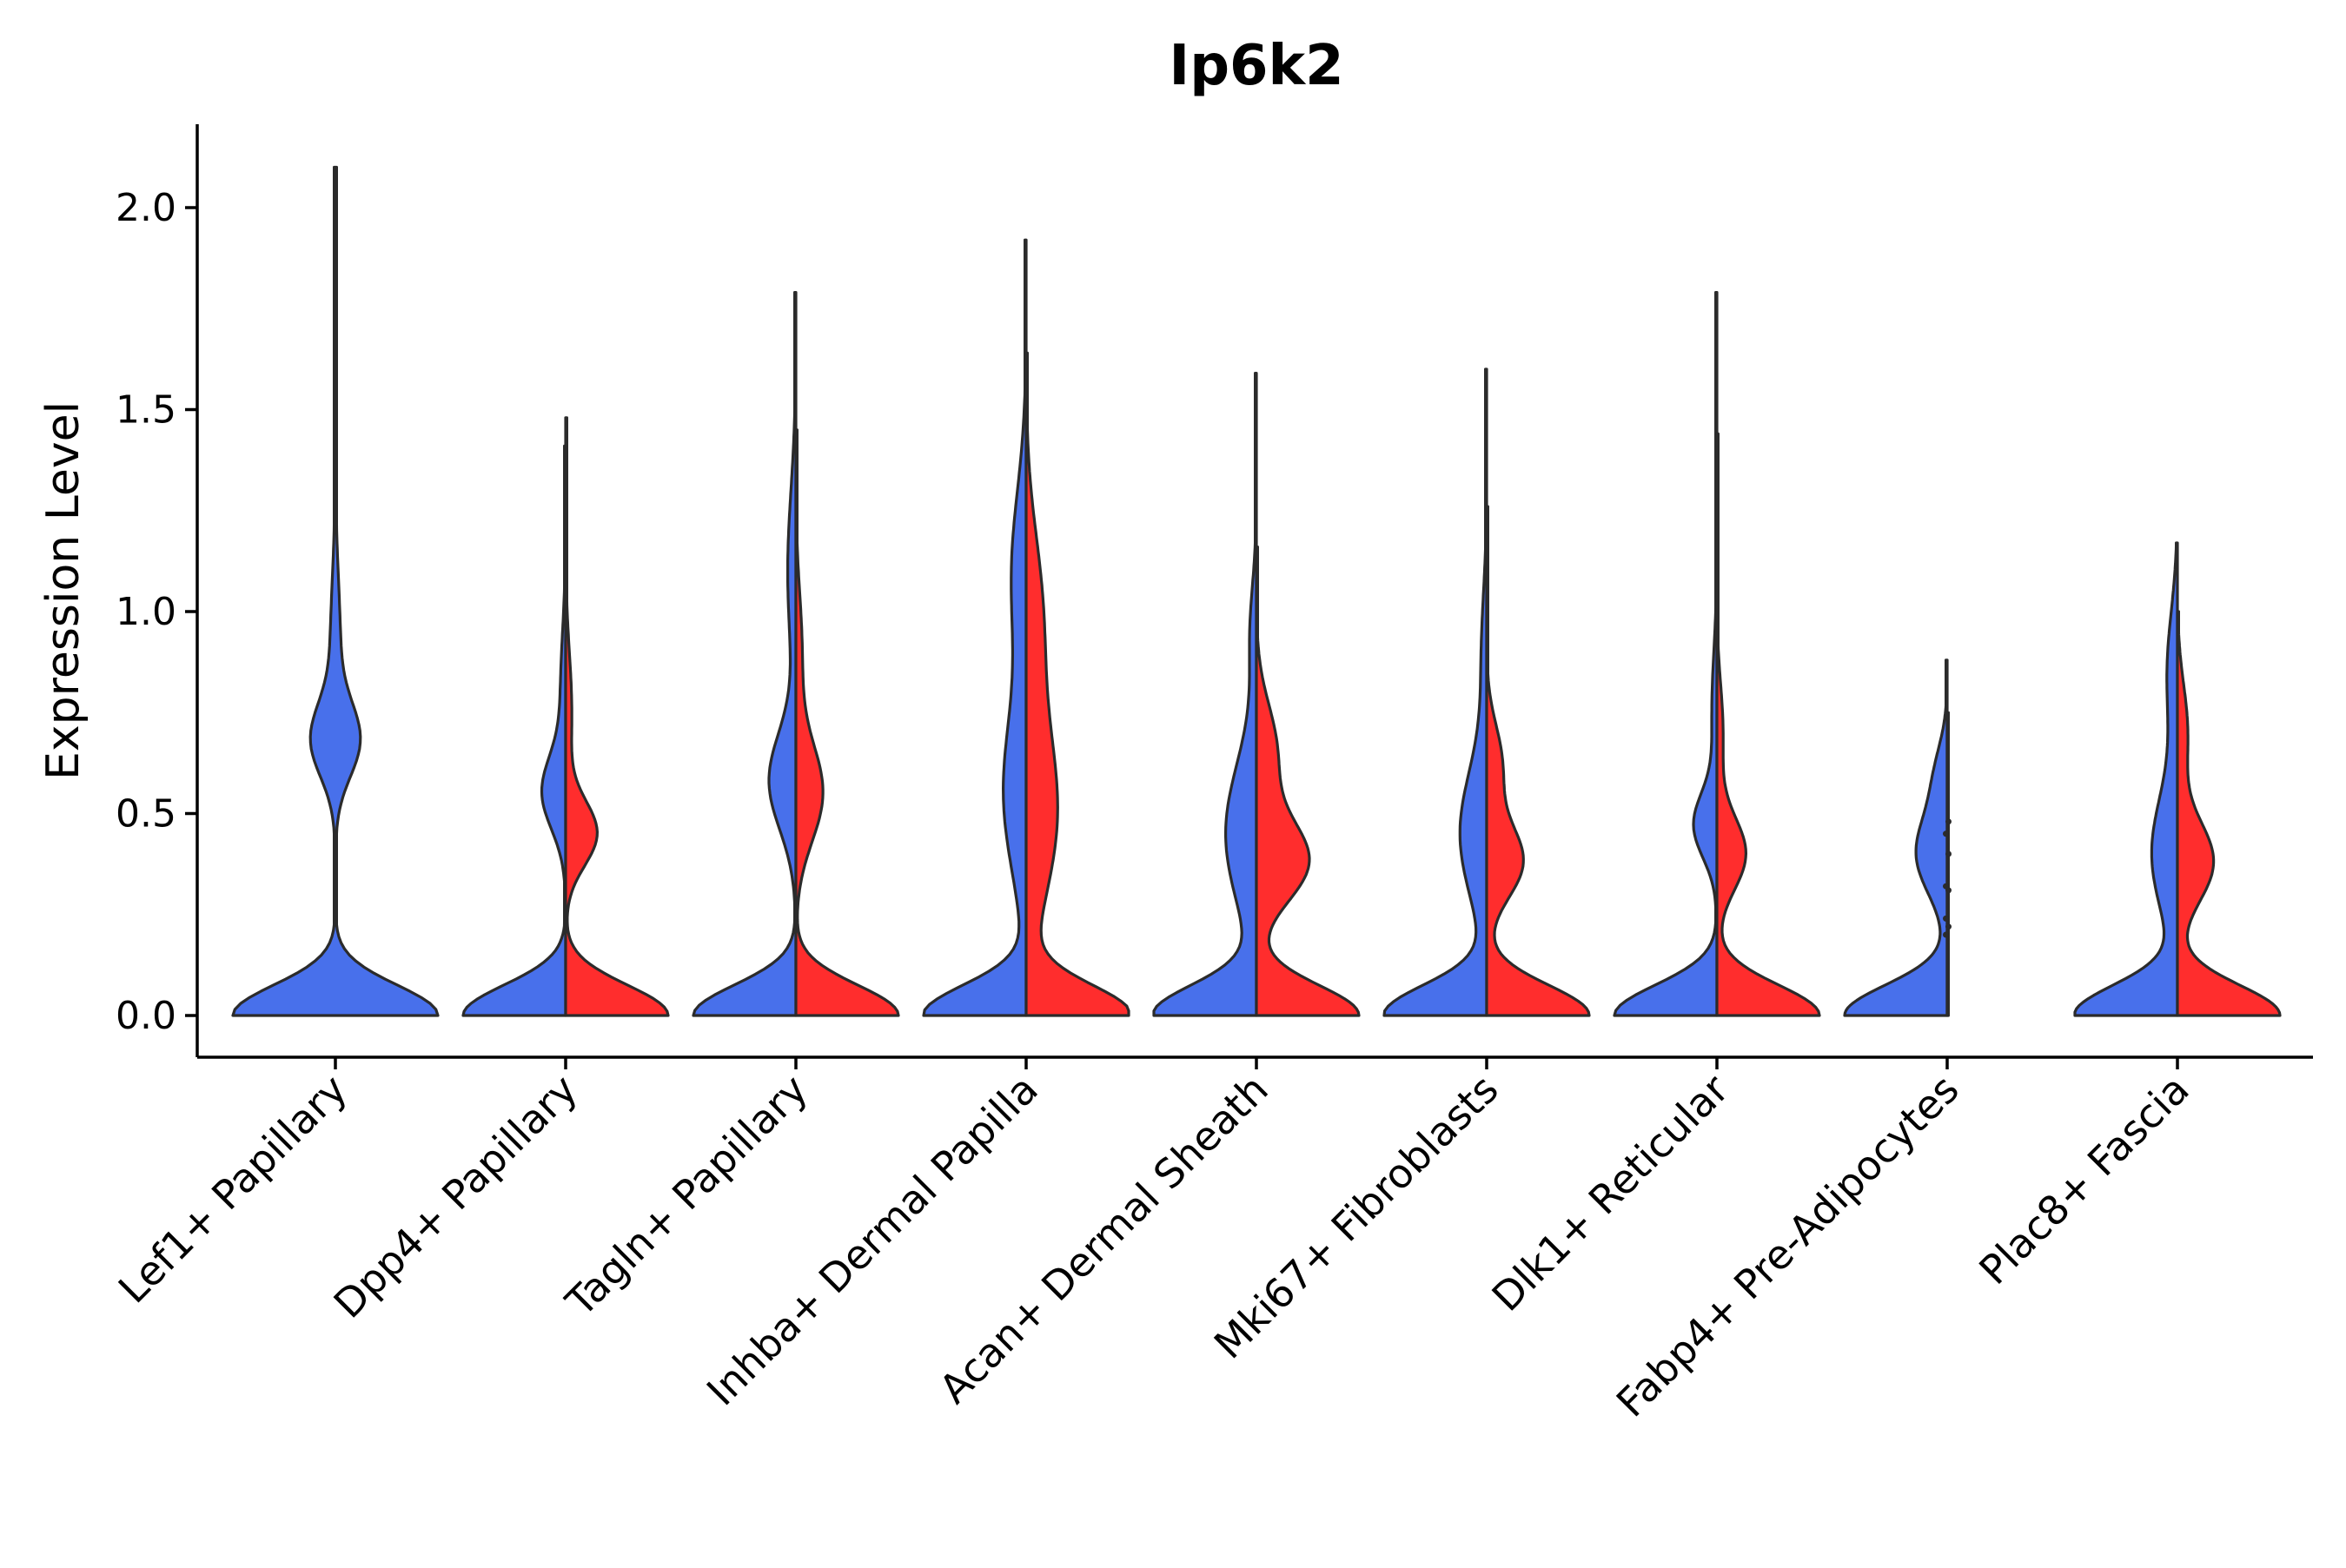  I want to click on y-tick-label: 2.0, so click(146, 208).